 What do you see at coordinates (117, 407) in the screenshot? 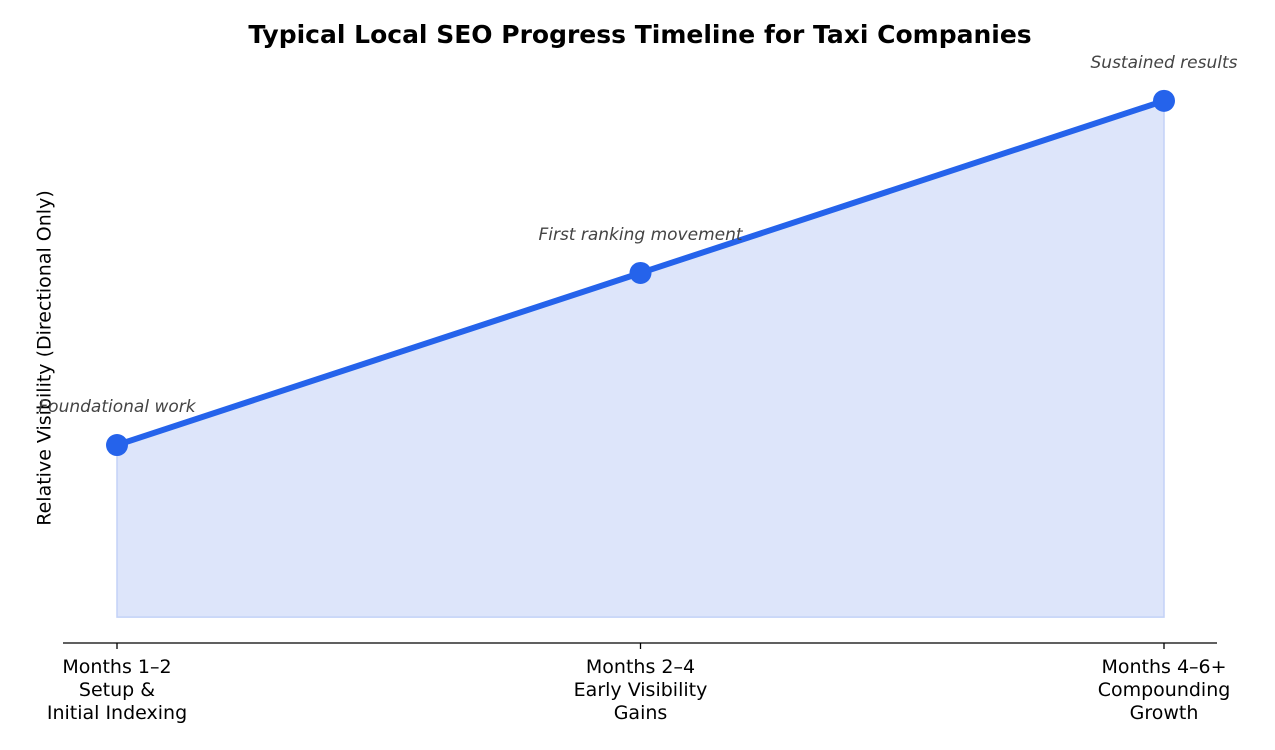
I see `annotation: Foundational work` at bounding box center [117, 407].